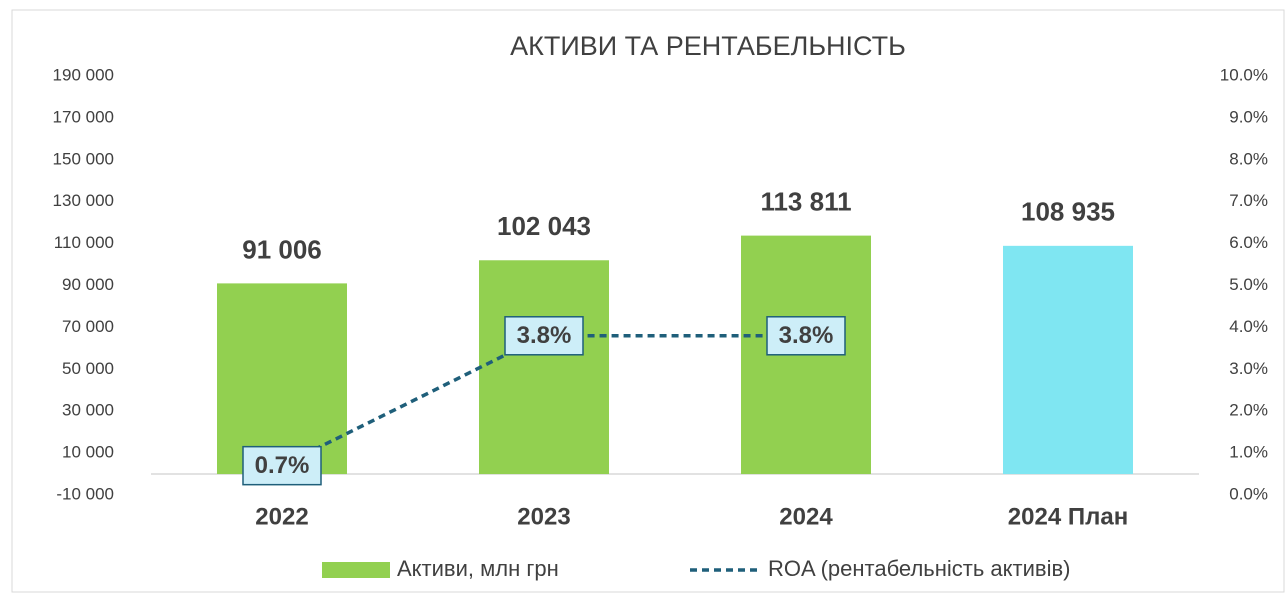 The height and width of the screenshot is (595, 1287). What do you see at coordinates (88, 284) in the screenshot?
I see `y-tick-label: 90 000` at bounding box center [88, 284].